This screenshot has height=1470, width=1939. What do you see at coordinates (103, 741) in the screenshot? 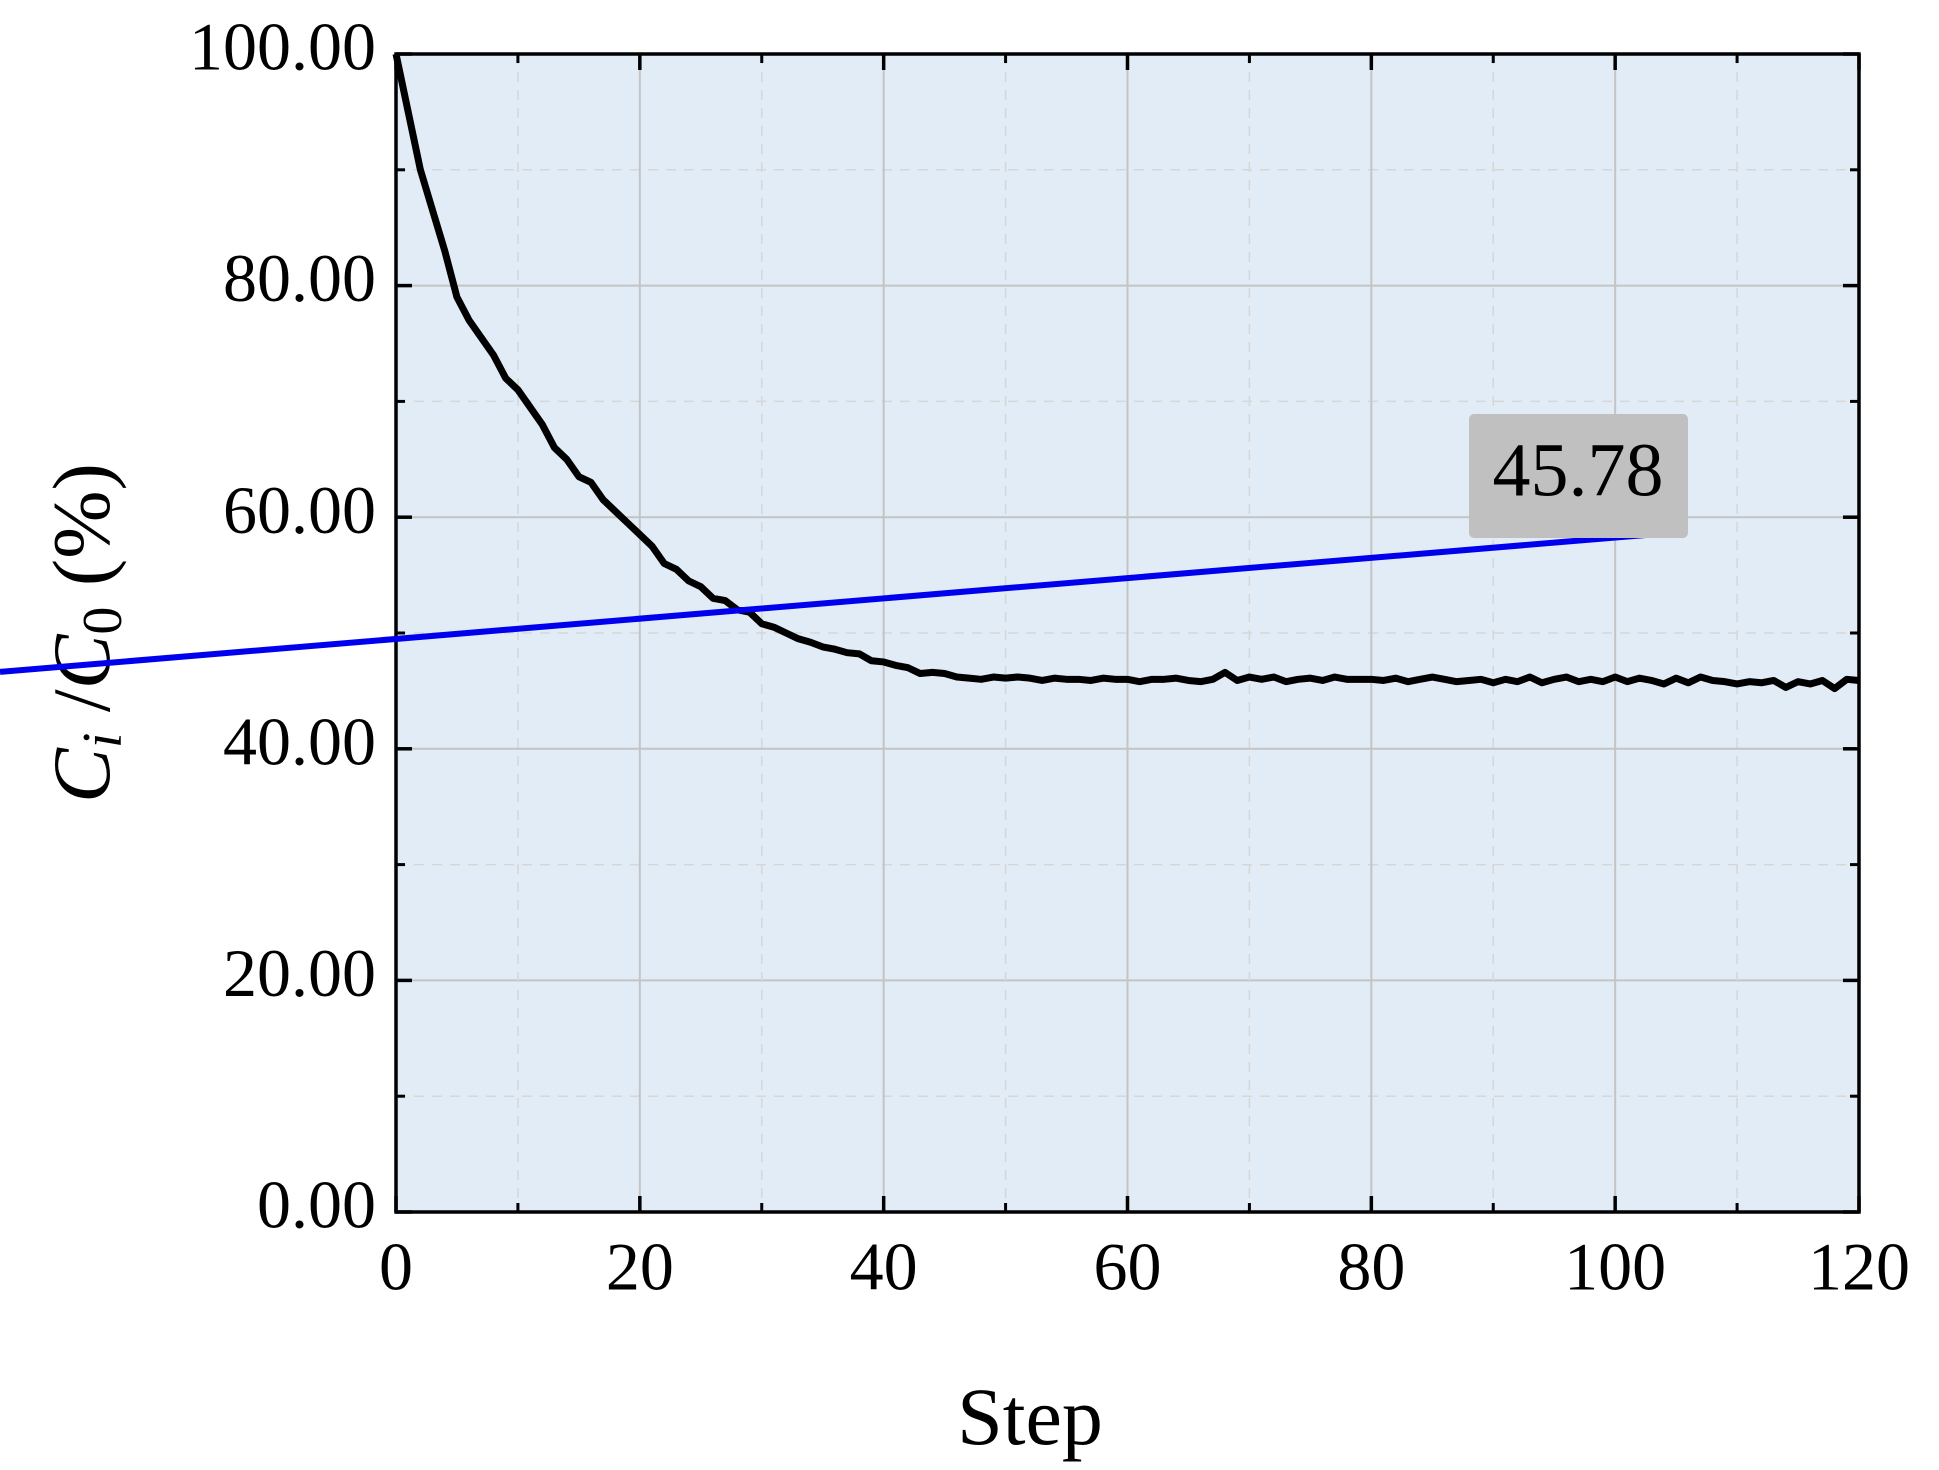
I see `y-axis-title-part: i` at bounding box center [103, 741].